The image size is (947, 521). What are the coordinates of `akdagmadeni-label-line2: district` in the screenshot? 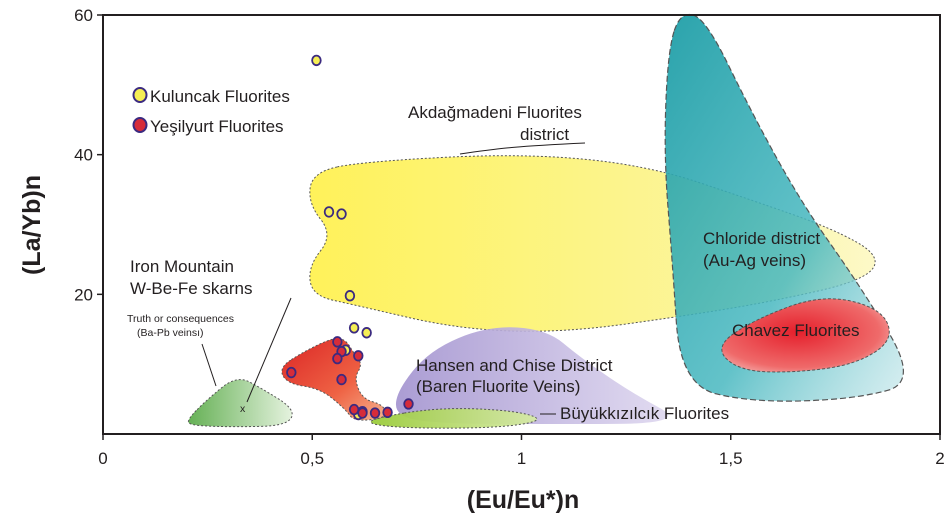 It's located at (544, 134).